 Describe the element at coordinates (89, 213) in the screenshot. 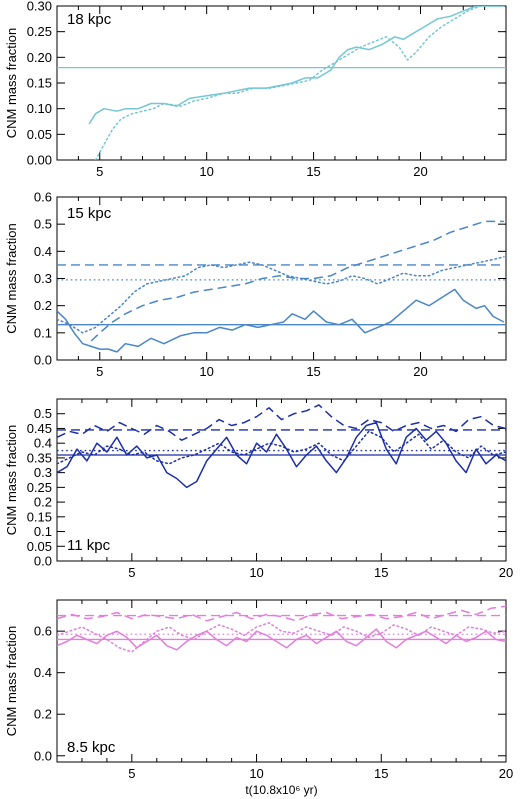

I see `panel-label: 15 kpc` at that location.